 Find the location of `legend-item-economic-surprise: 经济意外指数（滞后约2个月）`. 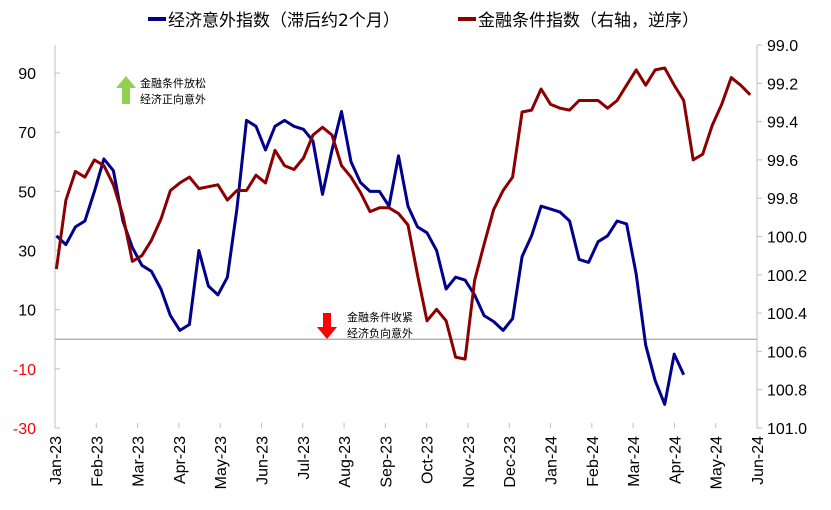

legend-item-economic-surprise: 经济意外指数（滞后约2个月） is located at coordinates (274, 18).